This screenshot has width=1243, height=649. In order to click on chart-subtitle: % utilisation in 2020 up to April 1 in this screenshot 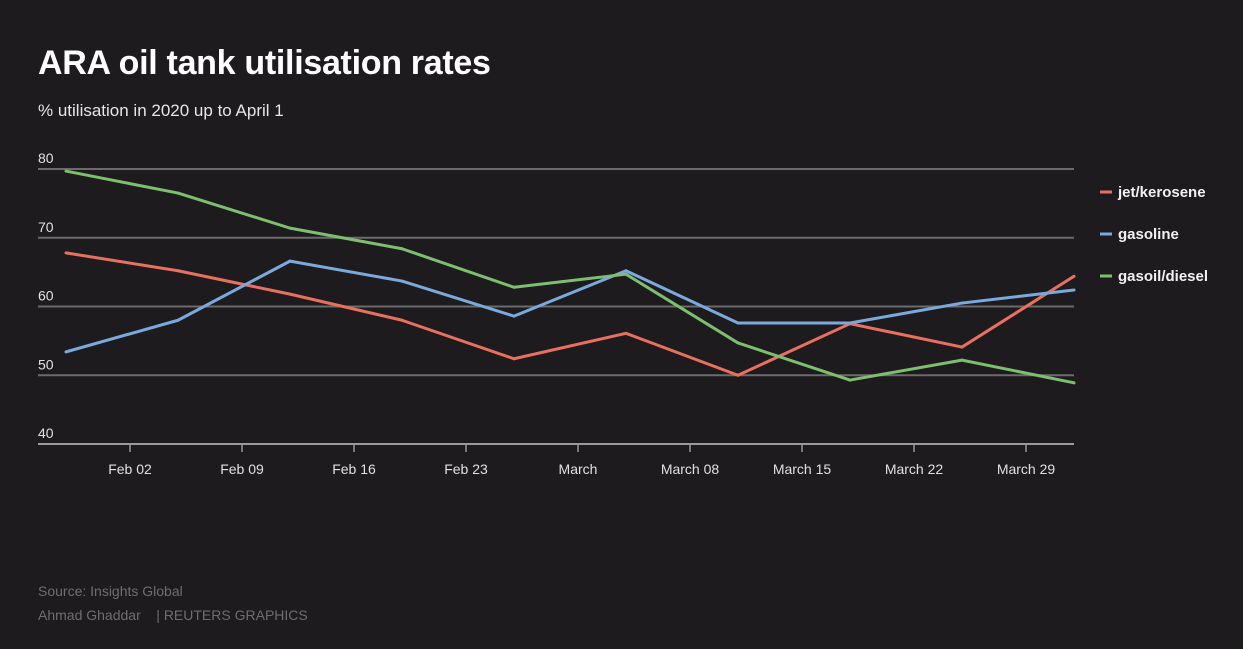, I will do `click(161, 110)`.